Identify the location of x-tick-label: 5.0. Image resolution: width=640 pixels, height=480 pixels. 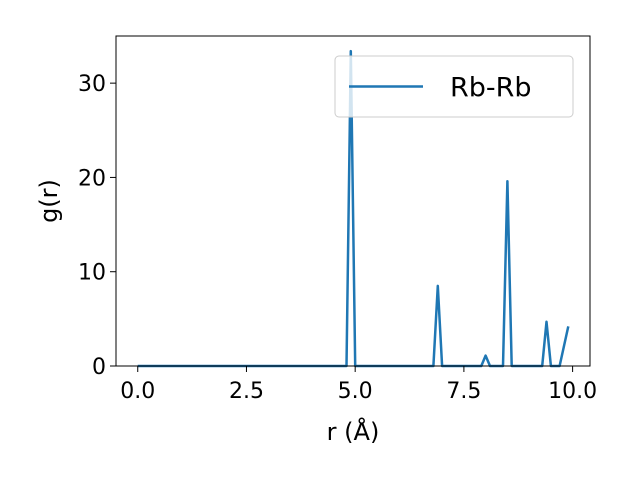
(355, 391).